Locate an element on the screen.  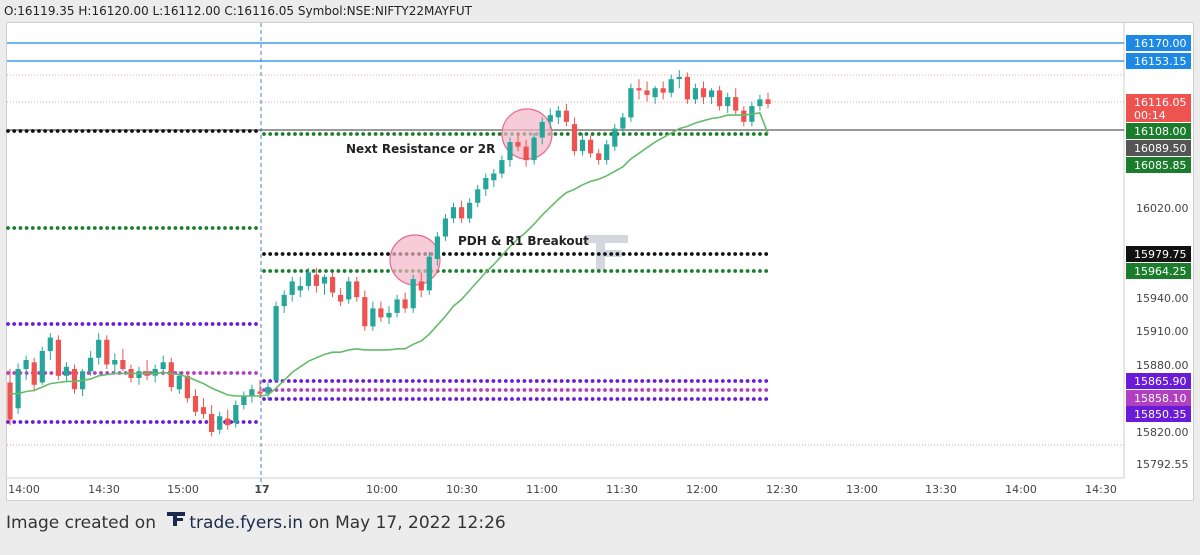
price-tag: 15964.25 is located at coordinates (1158, 271).